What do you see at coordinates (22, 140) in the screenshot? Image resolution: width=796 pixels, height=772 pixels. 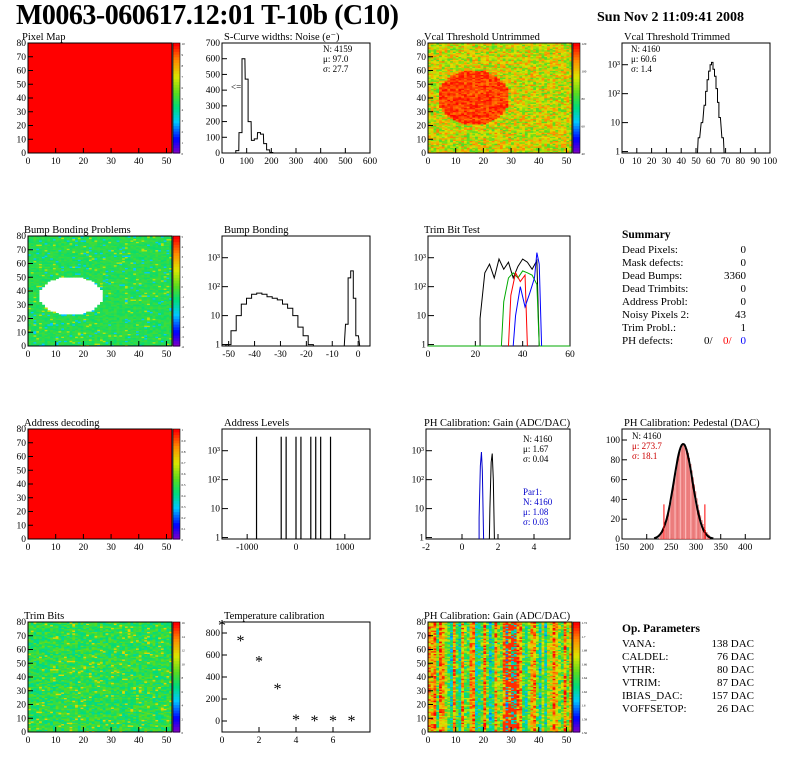 I see `y-tick-label: 10` at bounding box center [22, 140].